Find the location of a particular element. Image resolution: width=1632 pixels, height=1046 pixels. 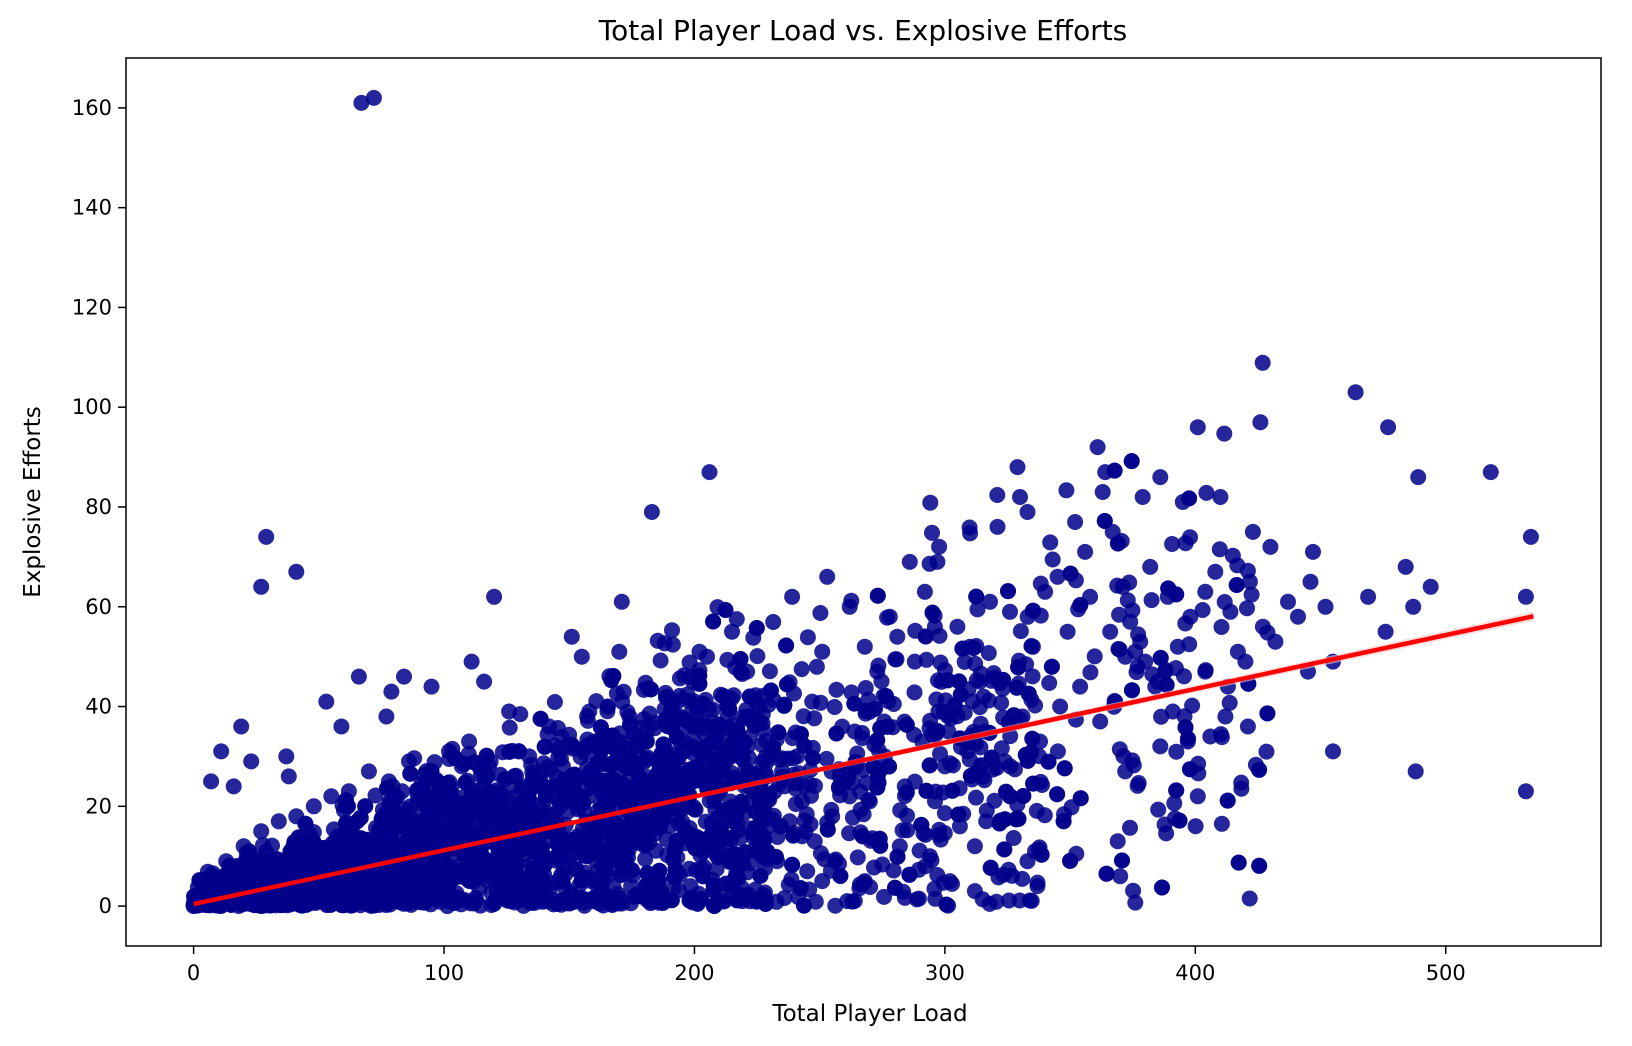

y-tick-label: 120 is located at coordinates (92, 307).